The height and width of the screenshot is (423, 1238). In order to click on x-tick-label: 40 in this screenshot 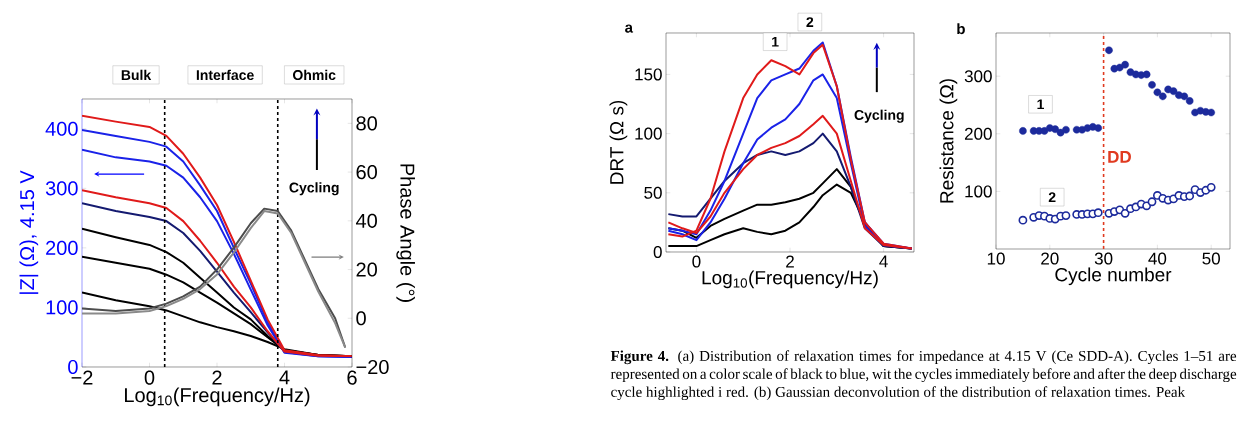, I will do `click(1157, 258)`.